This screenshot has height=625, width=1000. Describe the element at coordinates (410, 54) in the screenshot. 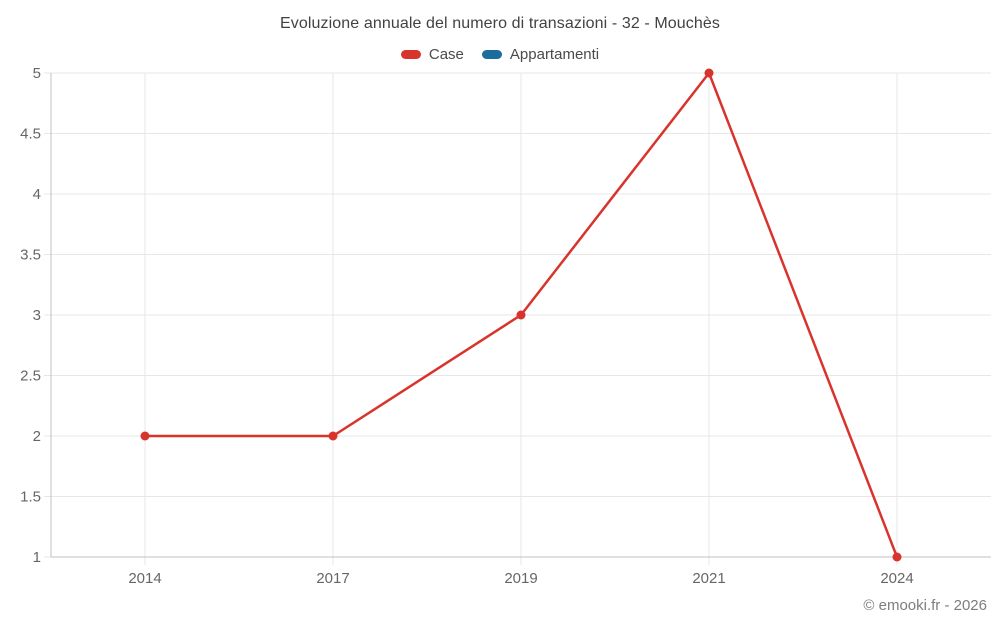

I see `legend-swatch-case` at that location.